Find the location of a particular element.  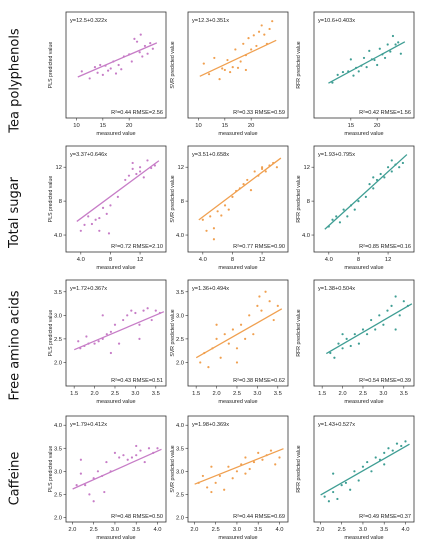

row-label-tea-polyphenols: Tea polyphenols is located at coordinates (15, 80).